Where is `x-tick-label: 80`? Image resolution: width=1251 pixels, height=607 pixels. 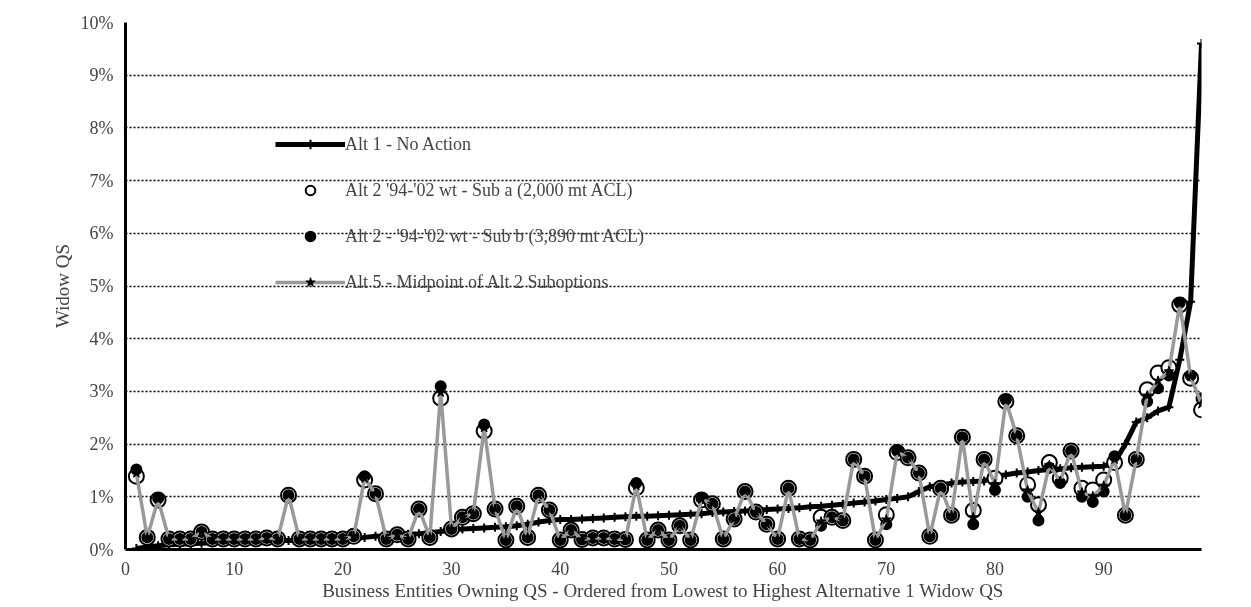
x-tick-label: 80 is located at coordinates (994, 568).